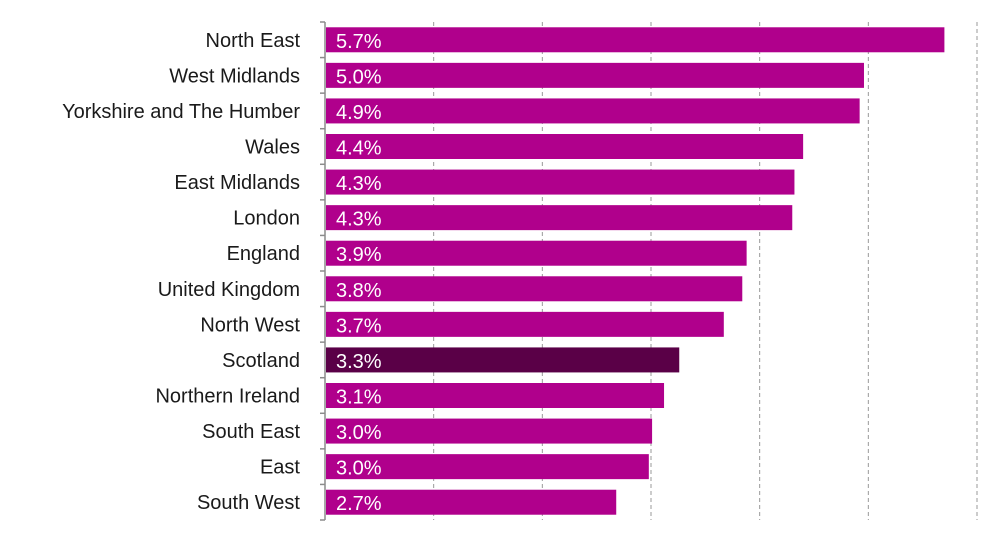  Describe the element at coordinates (280, 468) in the screenshot. I see `category-label: East` at that location.